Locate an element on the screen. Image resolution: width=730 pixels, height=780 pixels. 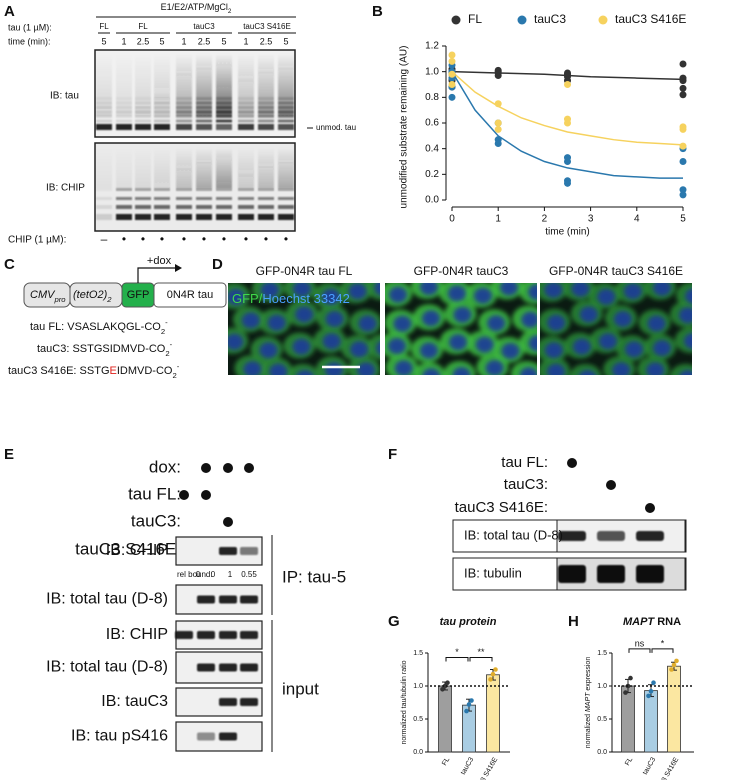
gel-header: E1/E2/ATP/MgCl2 is located at coordinates (196, 8).